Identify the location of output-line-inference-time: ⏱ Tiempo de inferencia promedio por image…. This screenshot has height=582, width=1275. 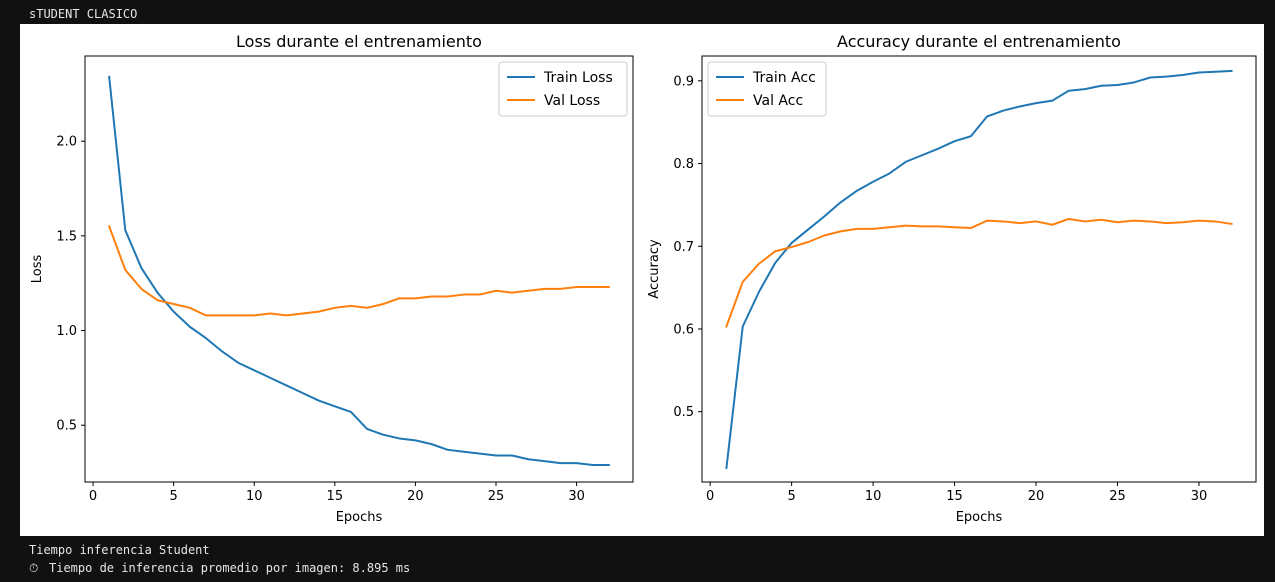
(219, 568).